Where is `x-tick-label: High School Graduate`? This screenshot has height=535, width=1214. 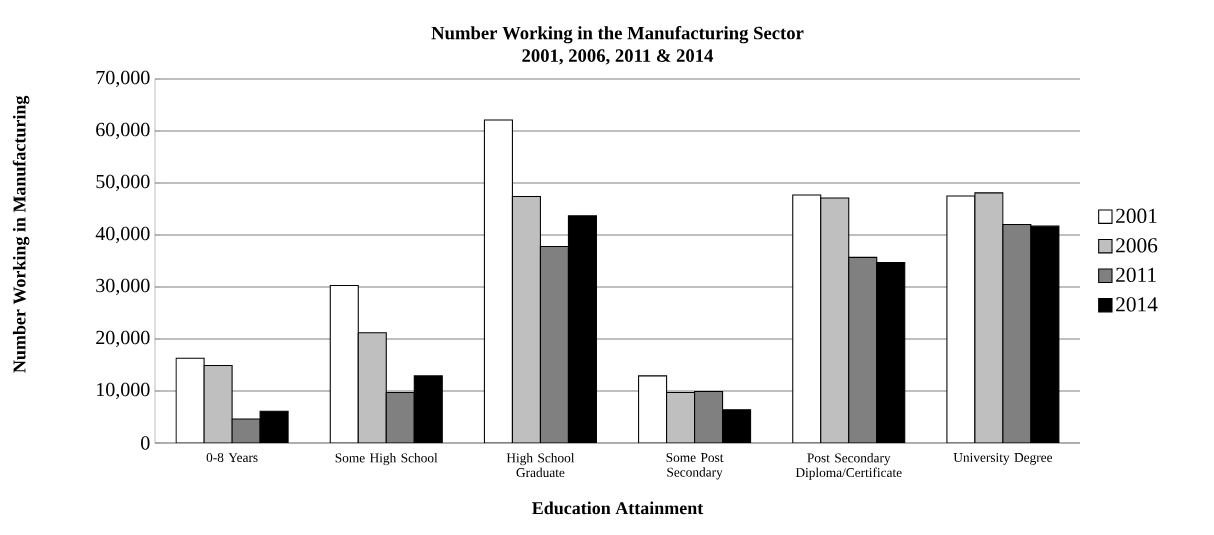 x-tick-label: High School Graduate is located at coordinates (540, 465).